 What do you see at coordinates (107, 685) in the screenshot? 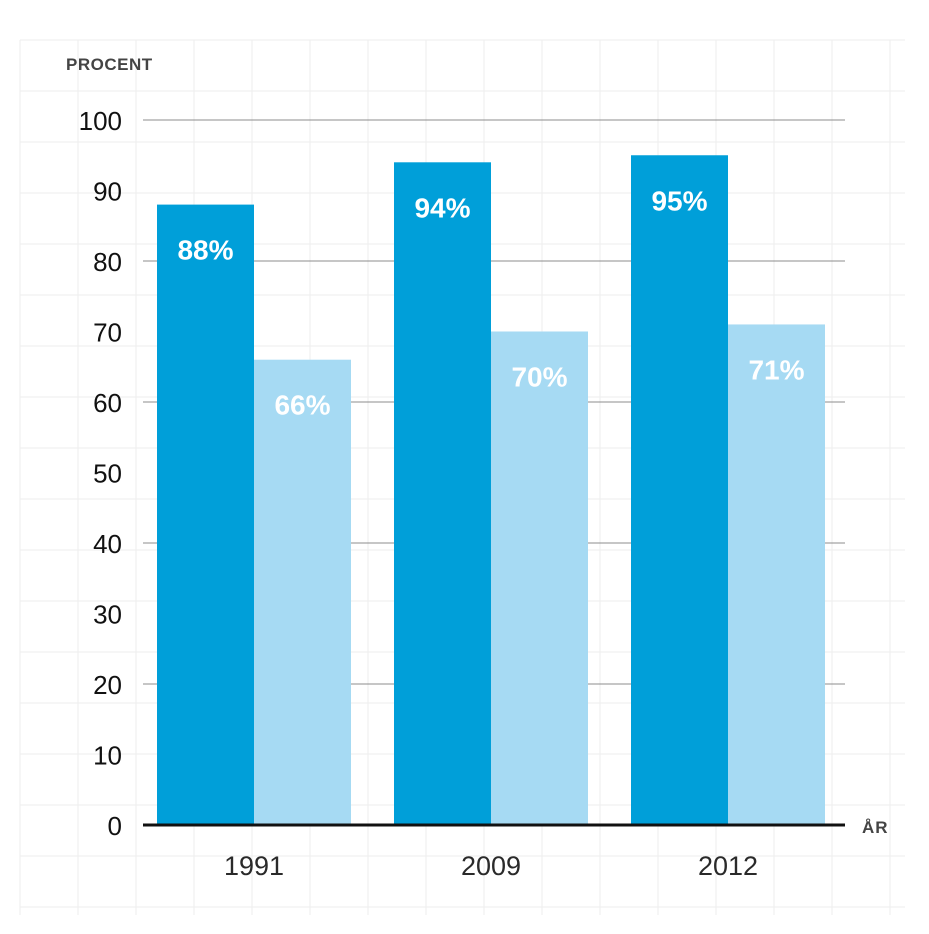
I see `y-tick-label-20: 20` at bounding box center [107, 685].